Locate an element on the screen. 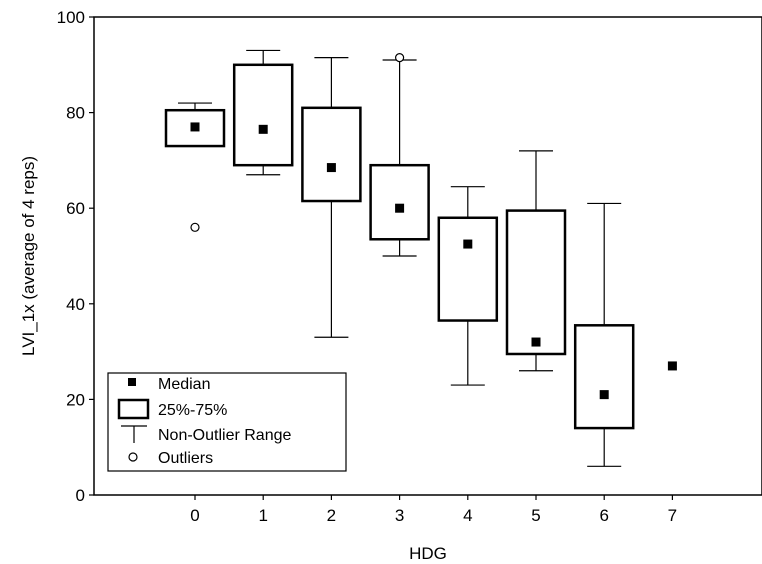 The height and width of the screenshot is (564, 762). y-axis: 0 20 40 60 80 100 is located at coordinates (75, 256).